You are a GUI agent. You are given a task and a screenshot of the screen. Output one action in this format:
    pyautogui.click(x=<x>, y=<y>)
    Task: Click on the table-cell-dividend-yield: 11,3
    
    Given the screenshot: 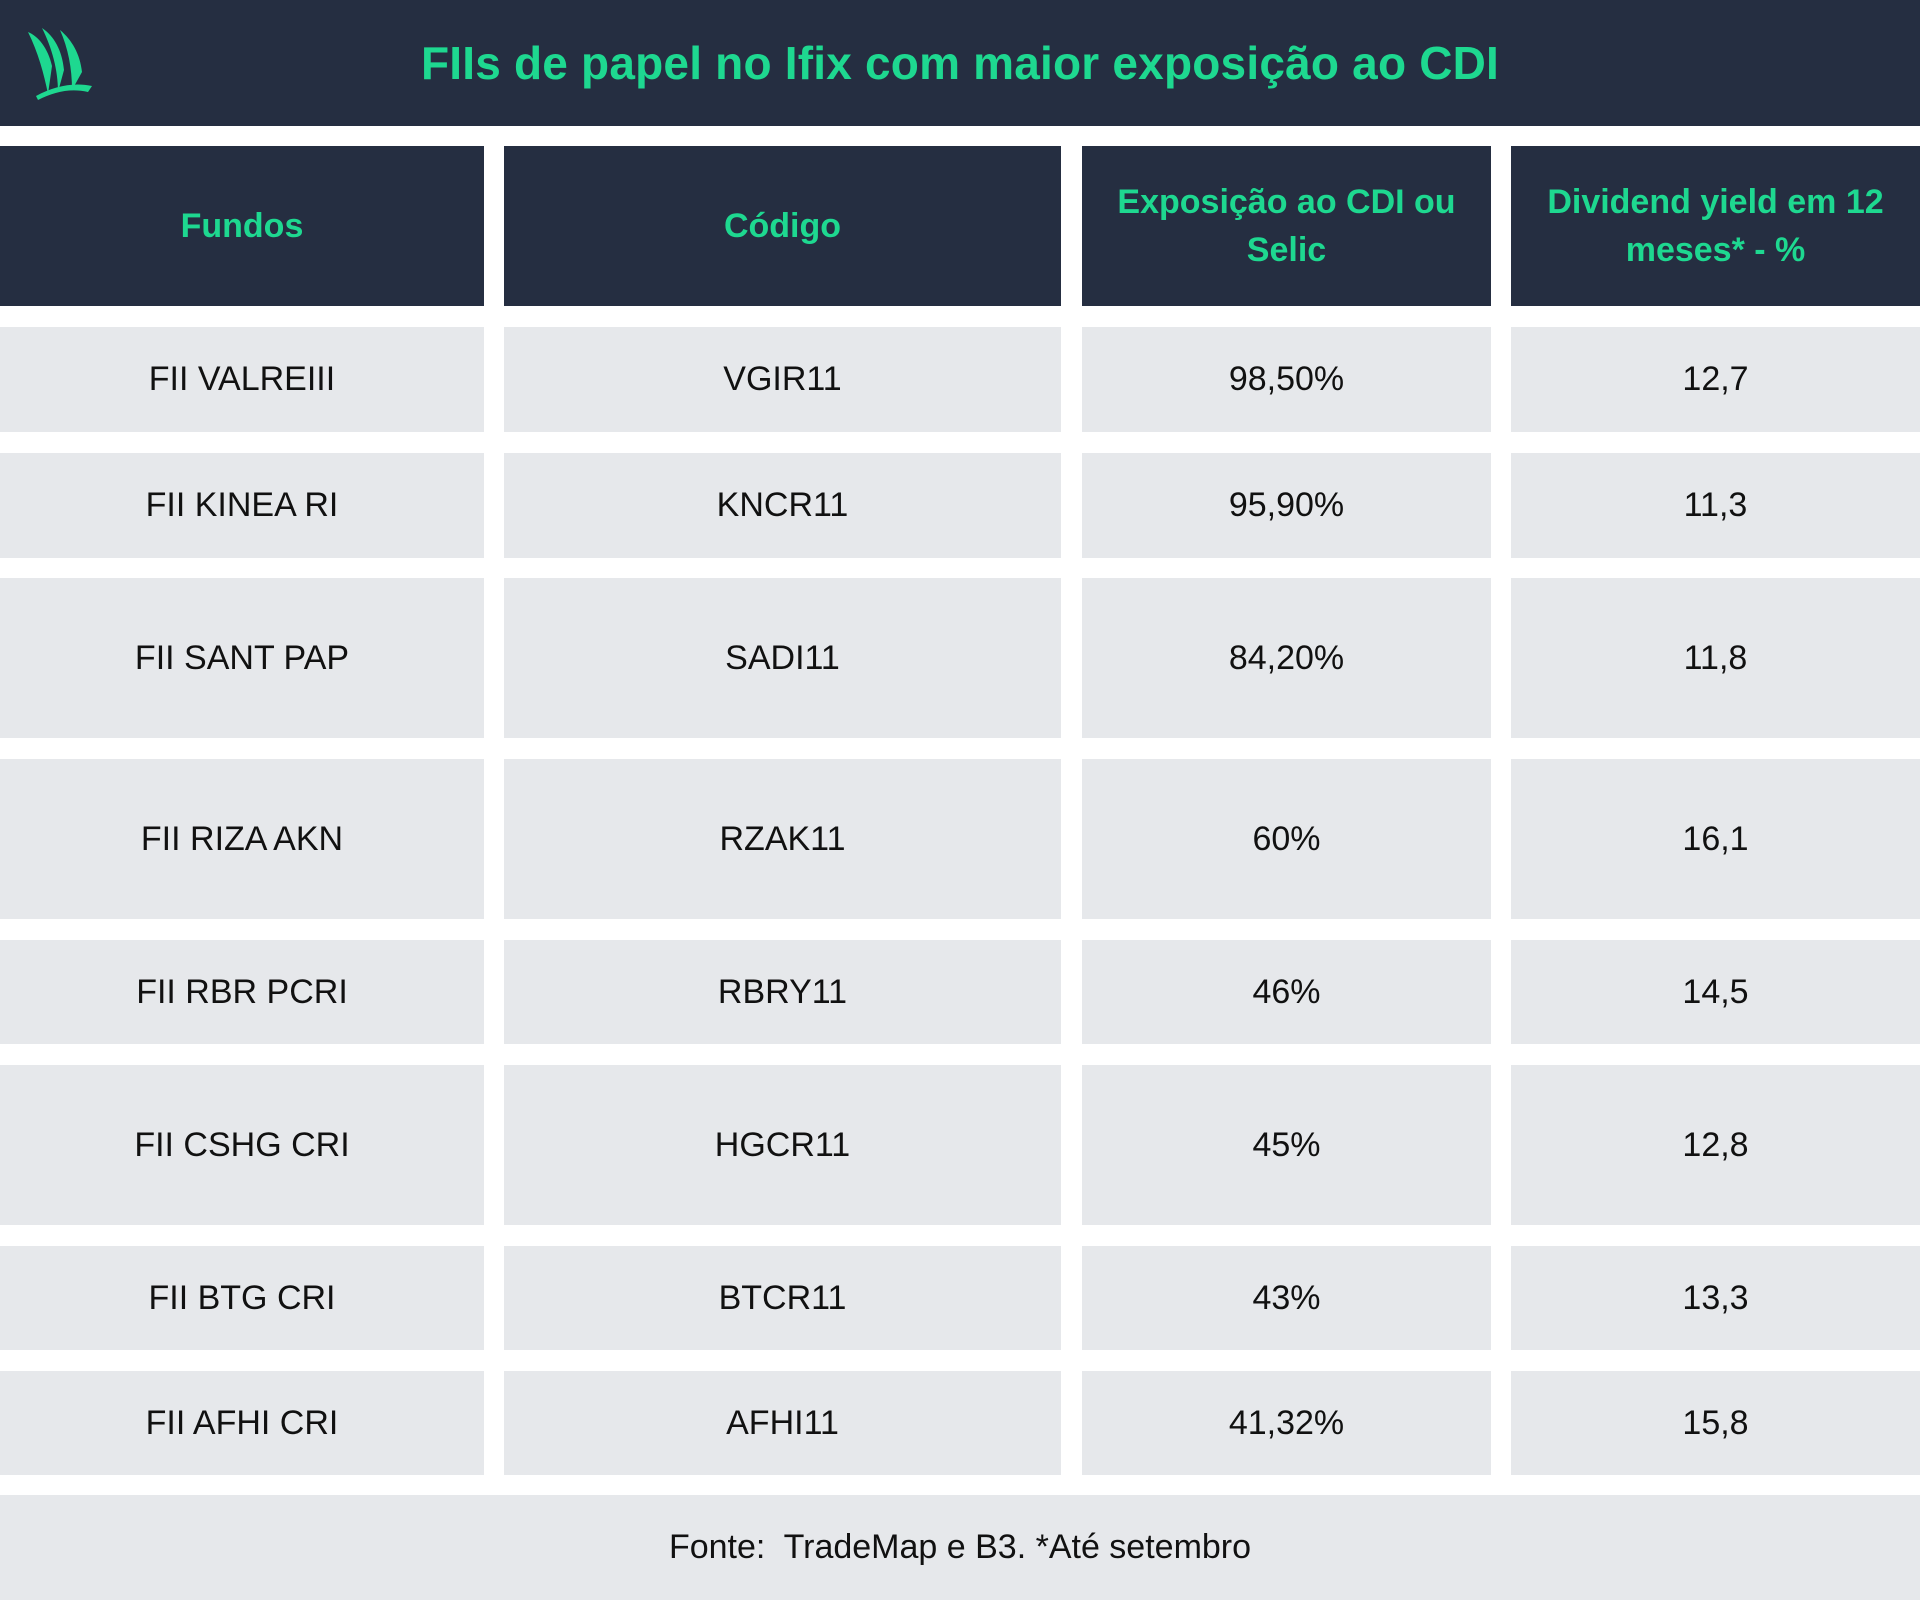 What is the action you would take?
    pyautogui.click(x=1715, y=505)
    